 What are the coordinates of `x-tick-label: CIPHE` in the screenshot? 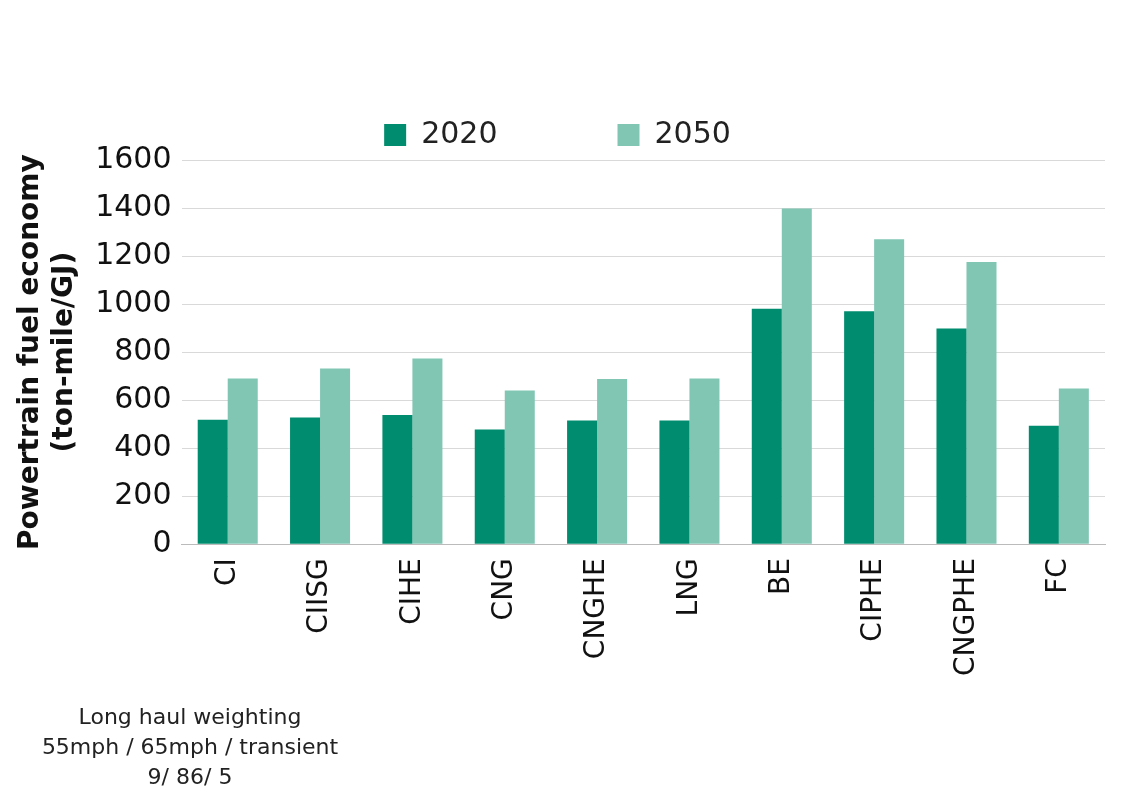 It's located at (872, 600).